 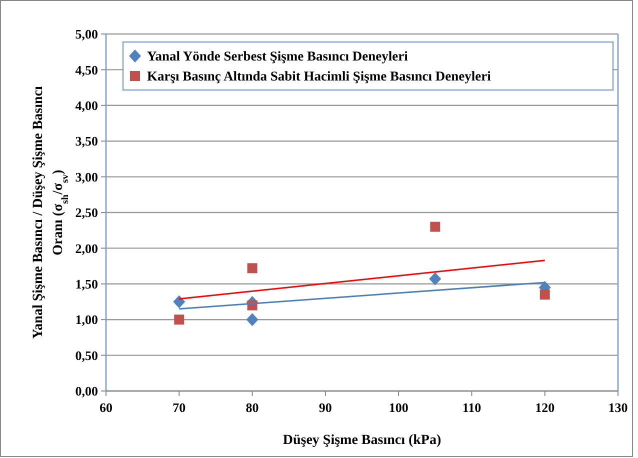 I want to click on y-tick-label: 4,50, so click(x=86, y=70).